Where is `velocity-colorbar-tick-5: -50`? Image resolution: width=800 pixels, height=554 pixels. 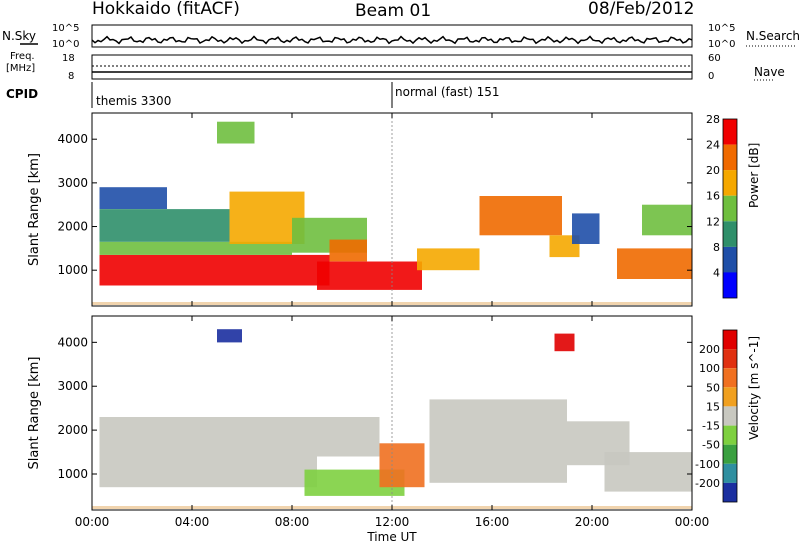
velocity-colorbar-tick-5: -50 is located at coordinates (711, 445).